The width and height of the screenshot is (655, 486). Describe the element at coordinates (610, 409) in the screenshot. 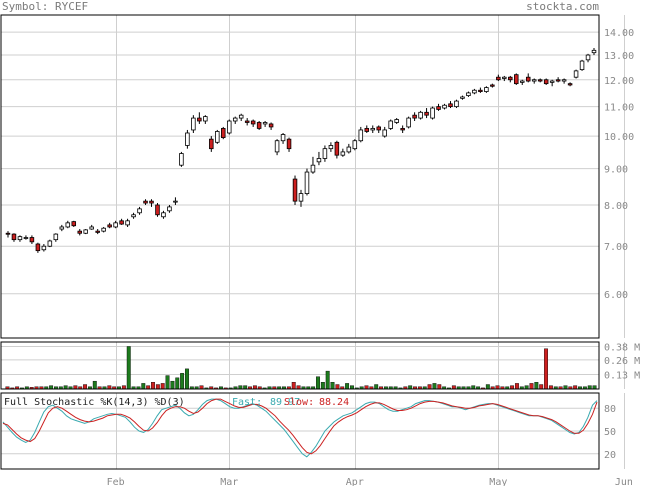

I see `stochastic-tick-label: 80` at that location.